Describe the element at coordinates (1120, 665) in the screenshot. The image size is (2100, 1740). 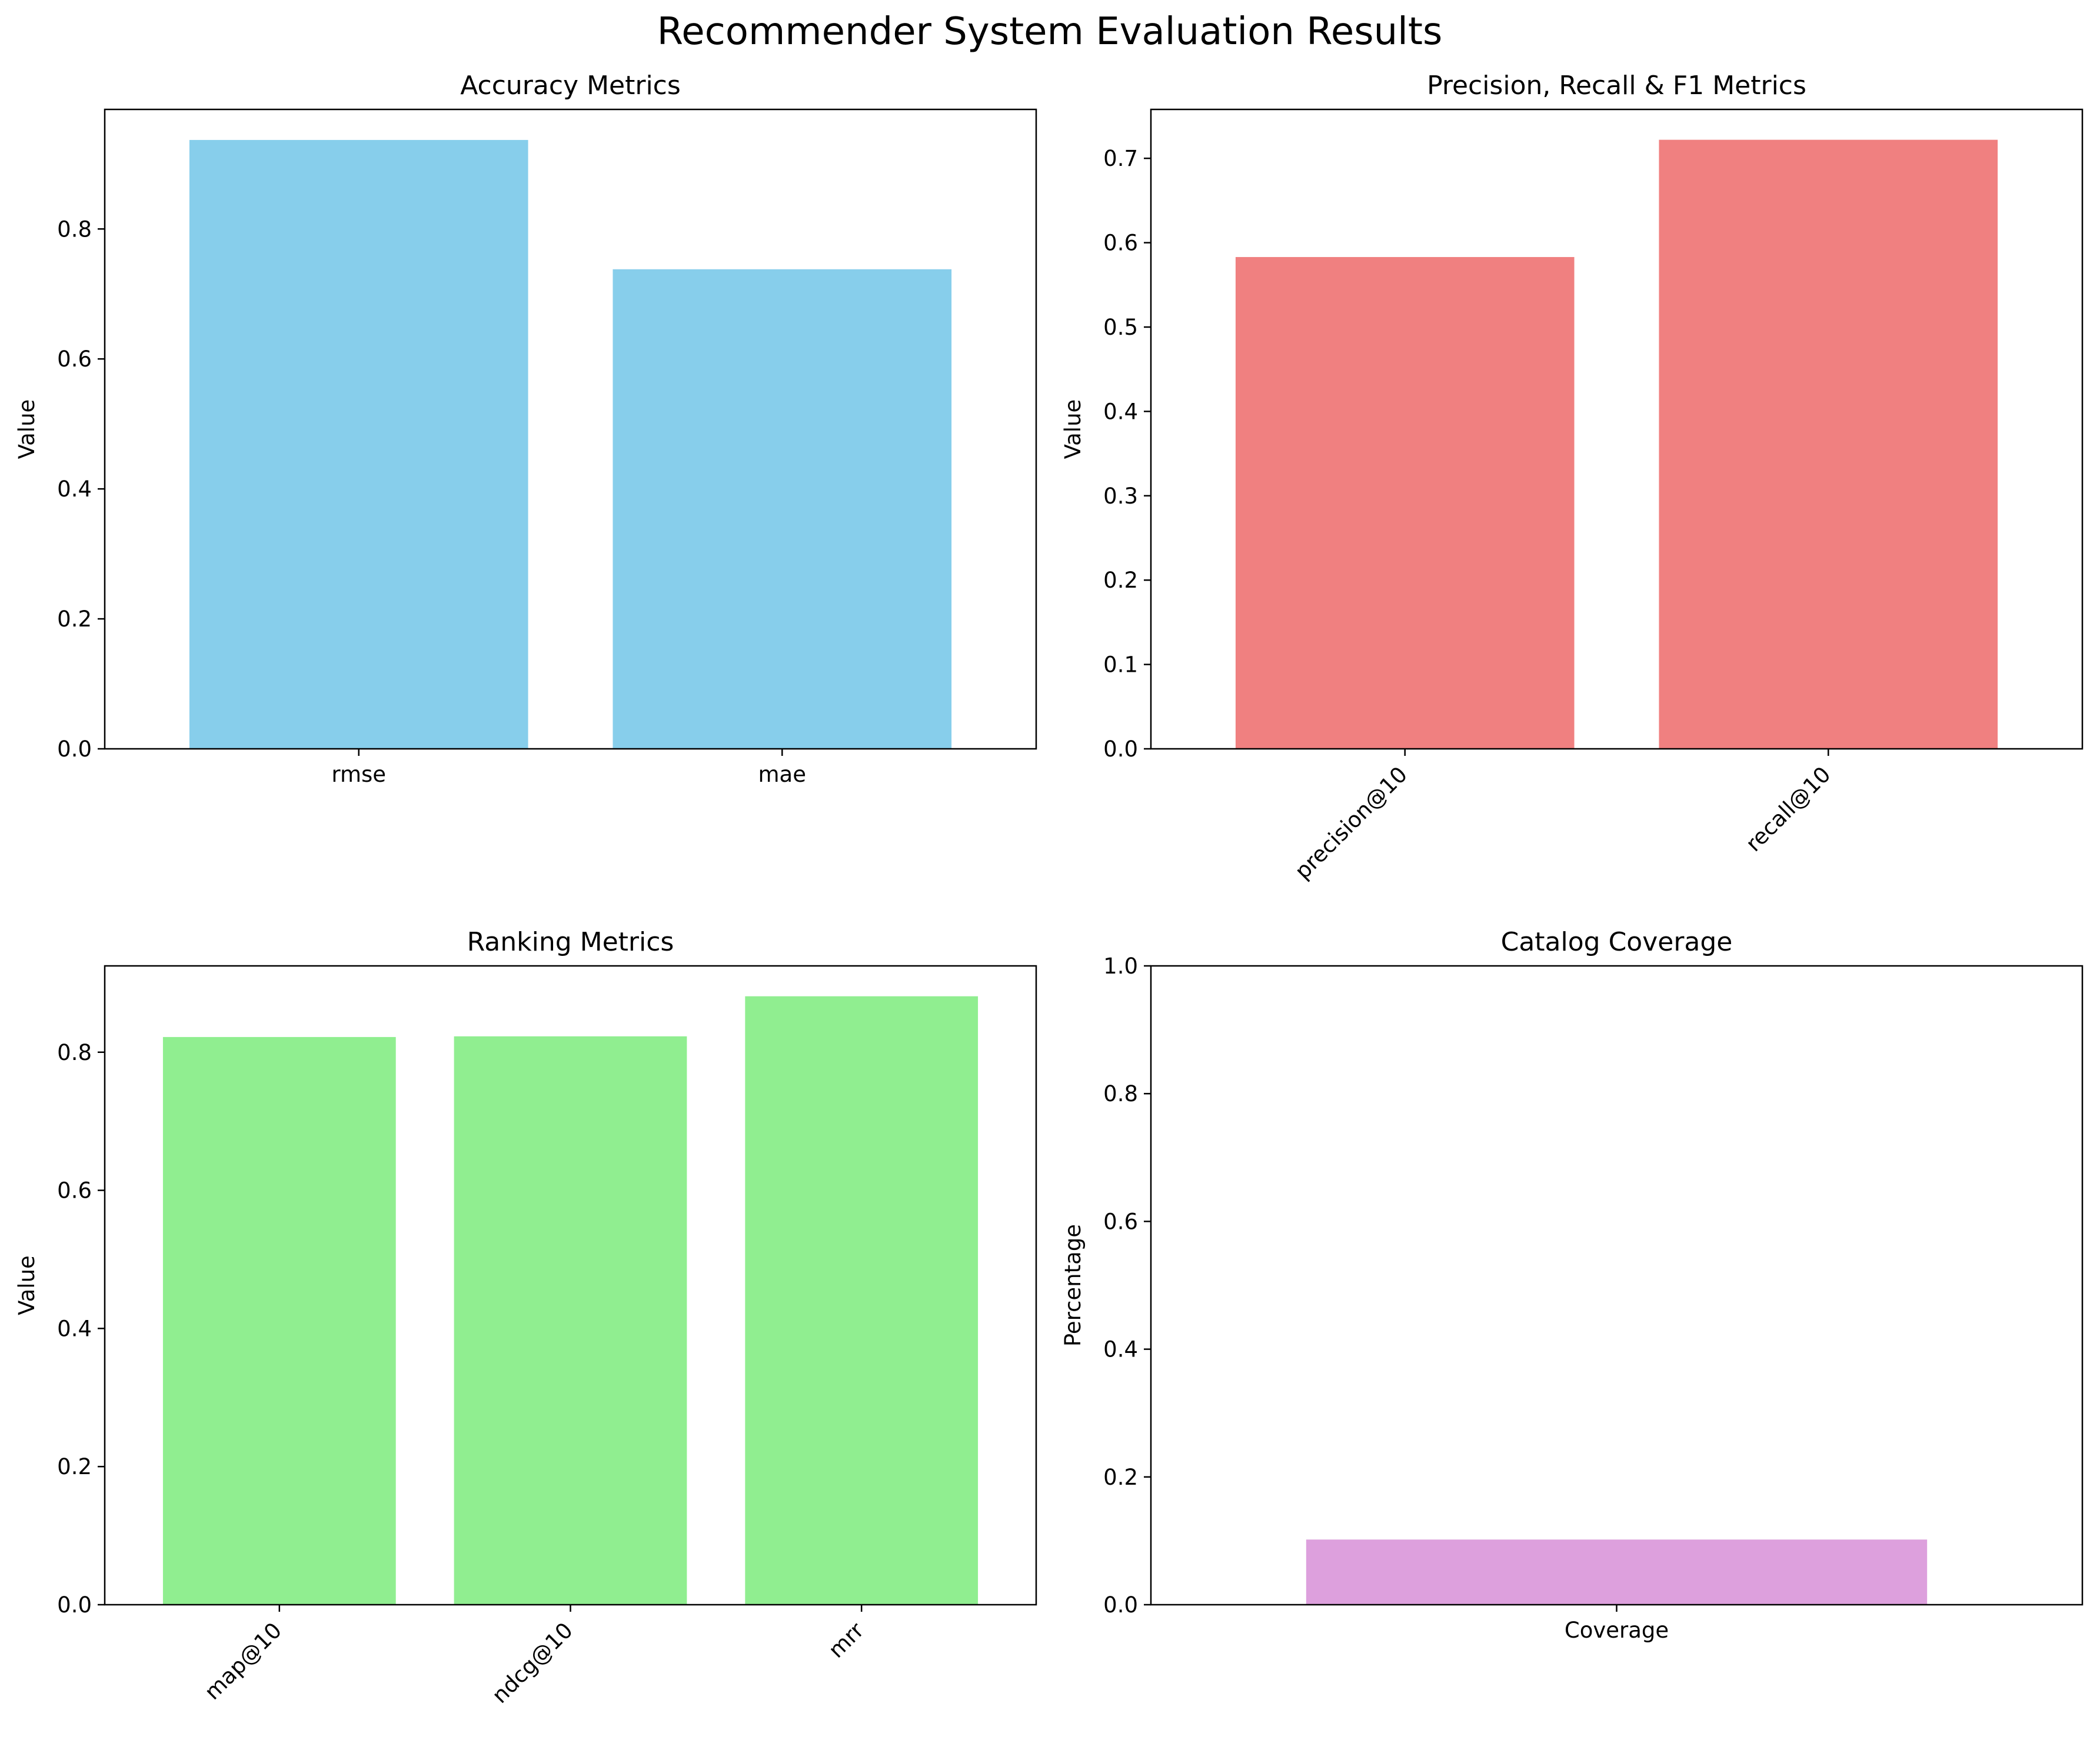
I see `y-tick-label: 0.1` at that location.